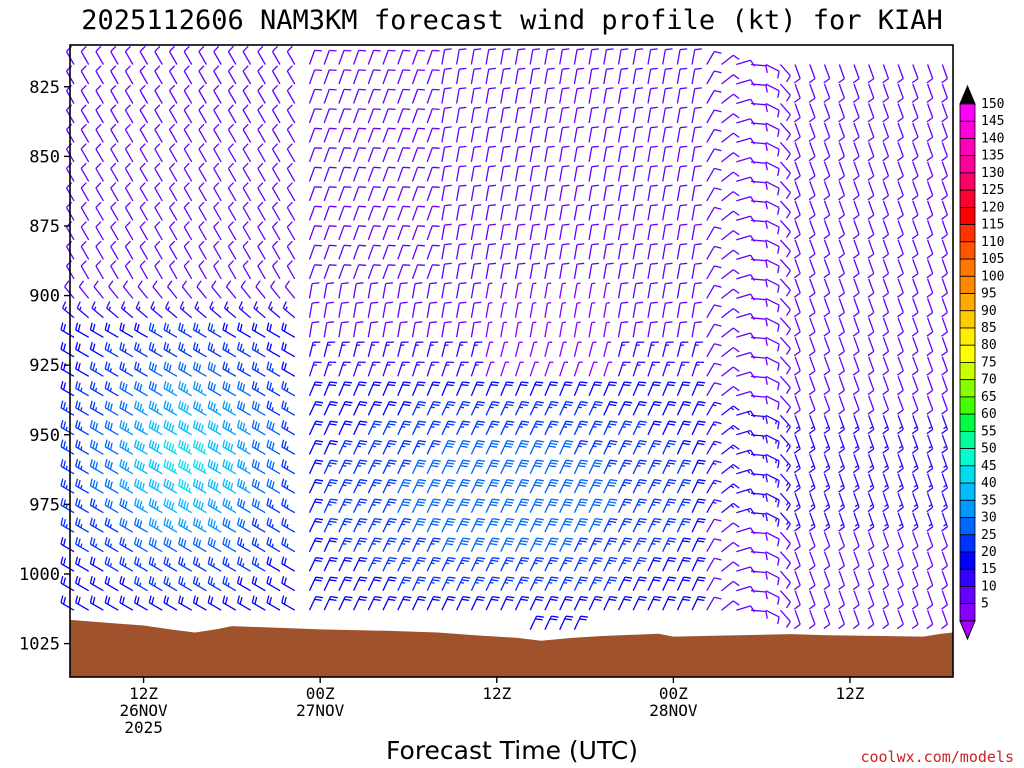 This screenshot has height=768, width=1024. Describe the element at coordinates (989, 569) in the screenshot. I see `colorbar-label: 15` at that location.